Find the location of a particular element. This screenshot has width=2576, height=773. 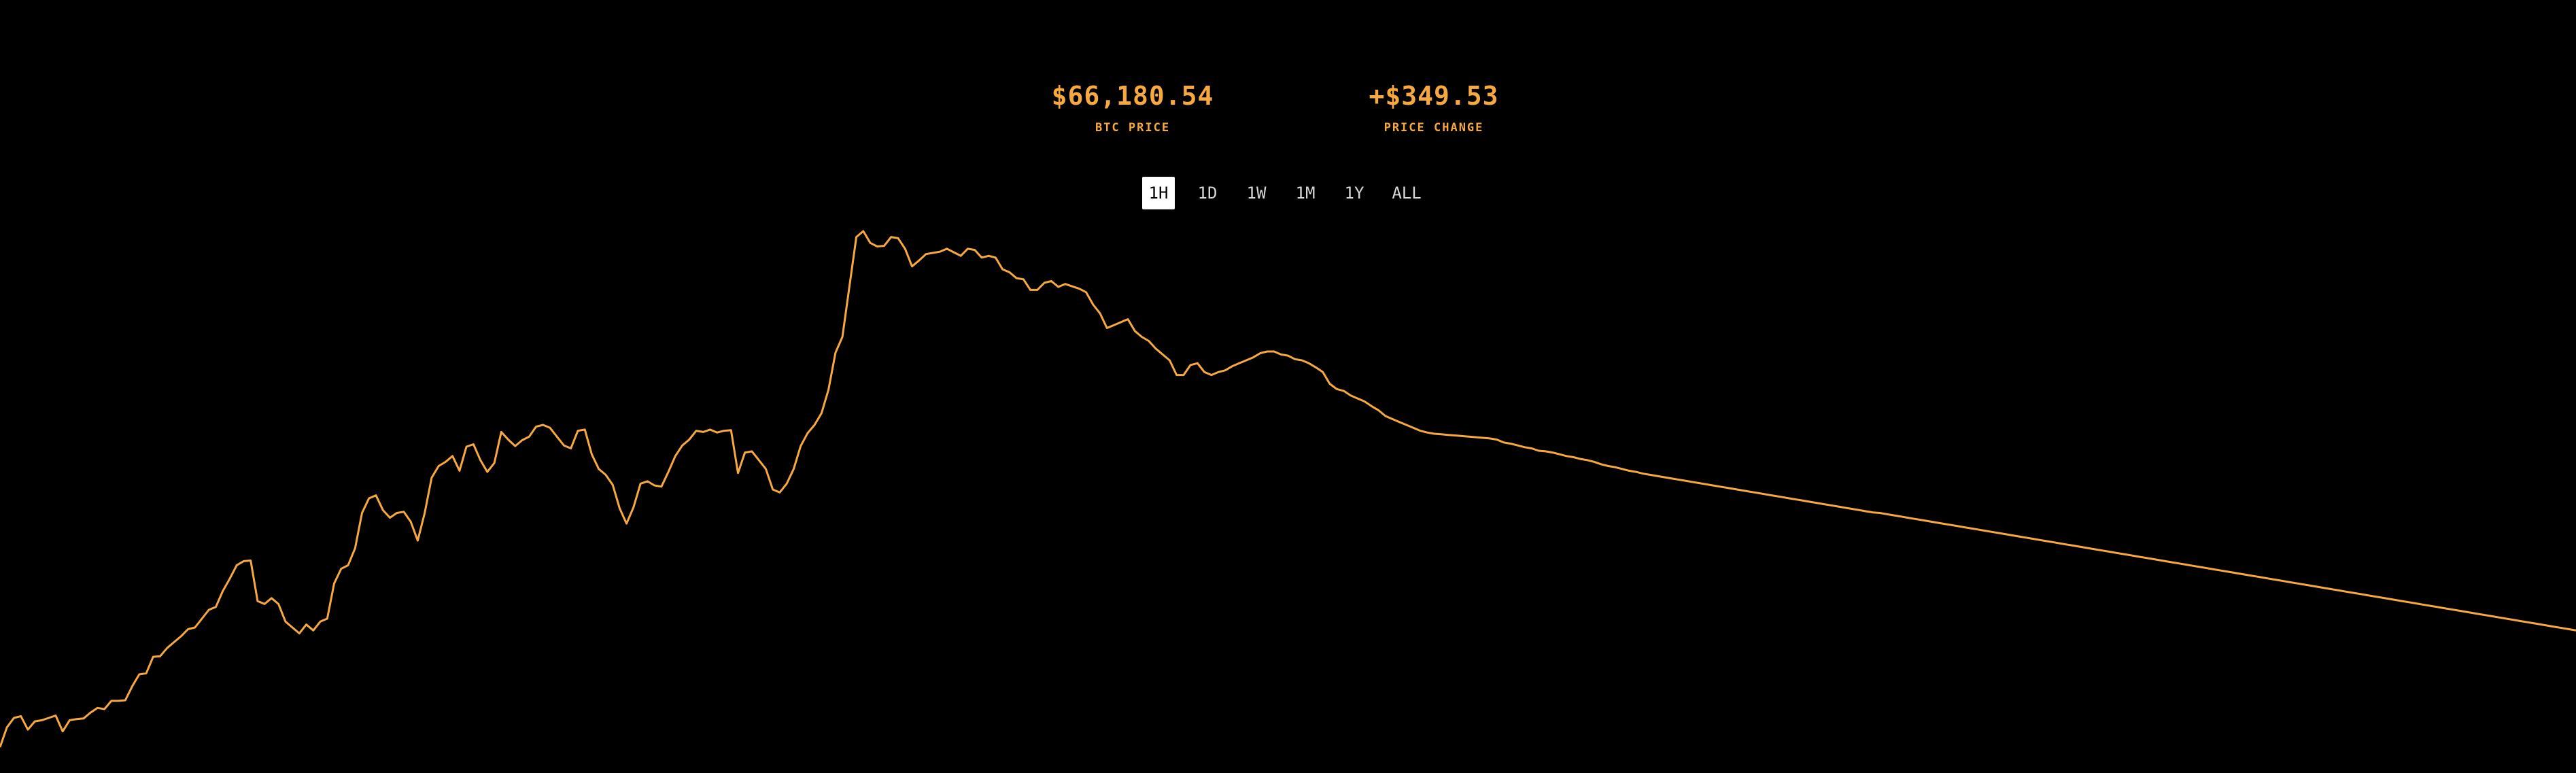

price-change-label: PRICE CHANGE is located at coordinates (1434, 128).